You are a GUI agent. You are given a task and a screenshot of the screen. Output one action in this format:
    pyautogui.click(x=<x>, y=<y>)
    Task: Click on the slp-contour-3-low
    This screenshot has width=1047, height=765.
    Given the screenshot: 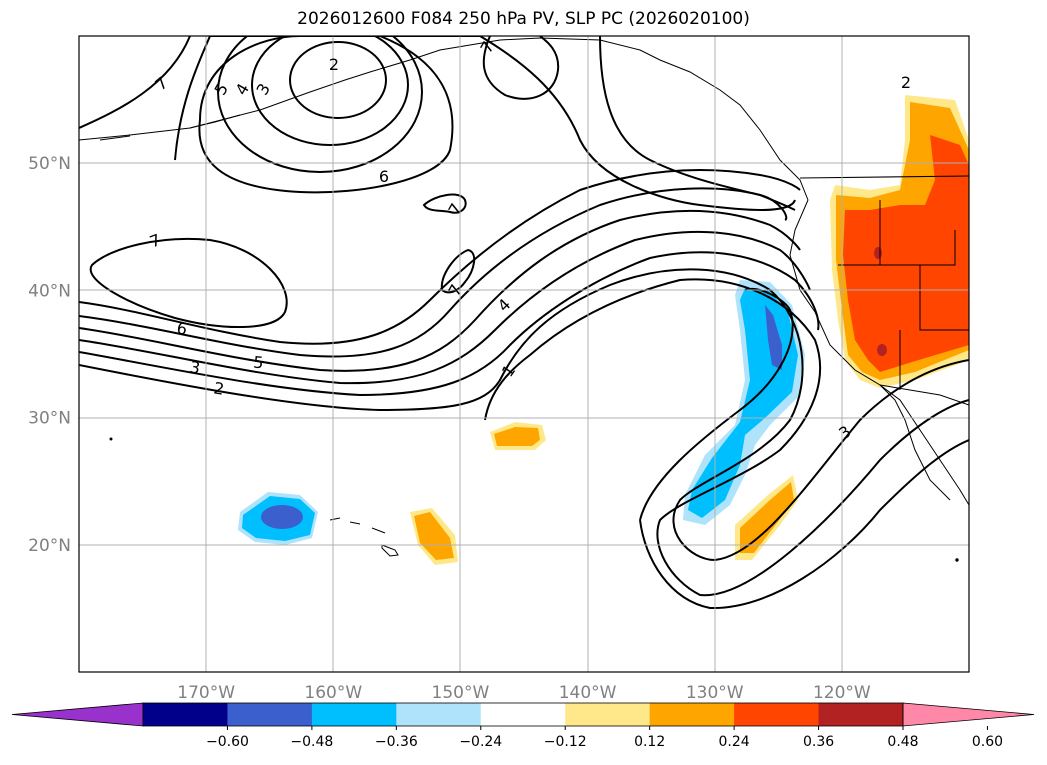 What is the action you would take?
    pyautogui.click(x=330, y=91)
    